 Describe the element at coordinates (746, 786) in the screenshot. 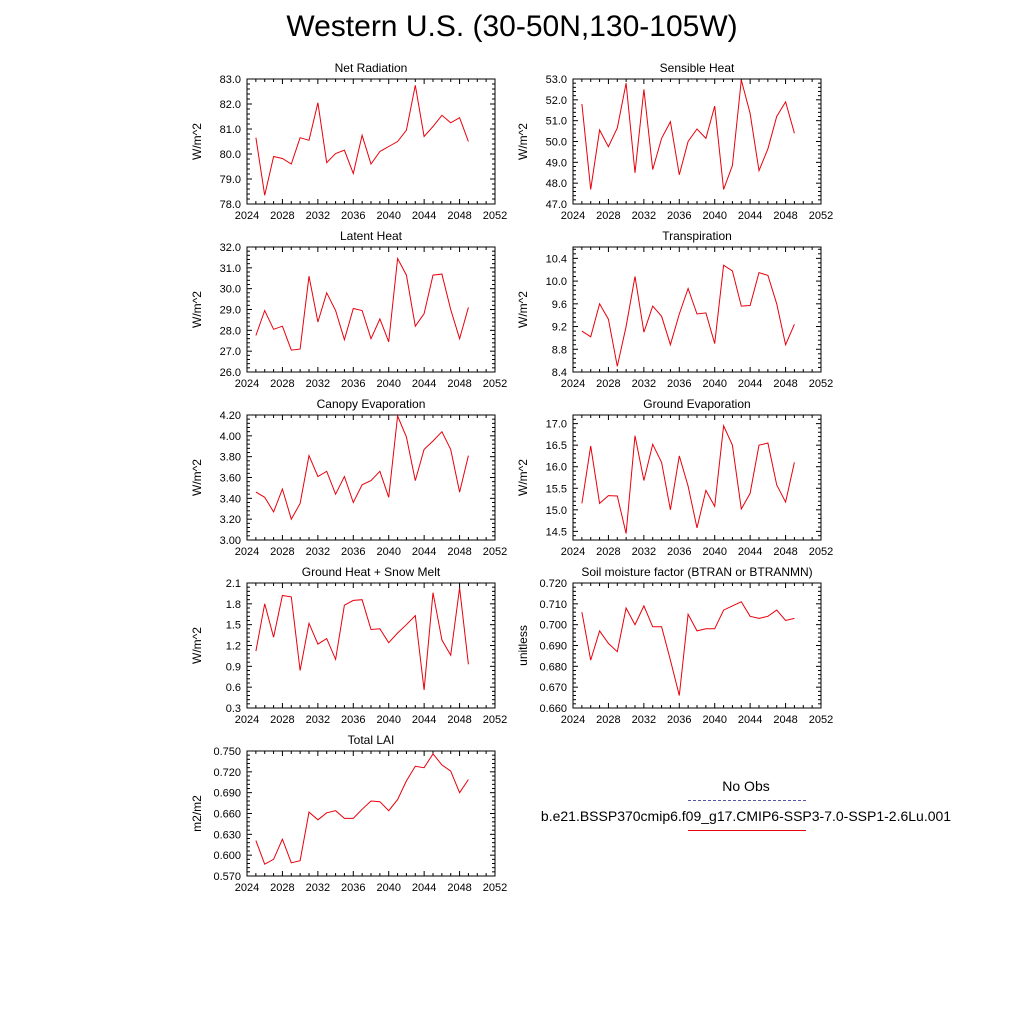

I see `legend-obs-label: No Obs` at that location.